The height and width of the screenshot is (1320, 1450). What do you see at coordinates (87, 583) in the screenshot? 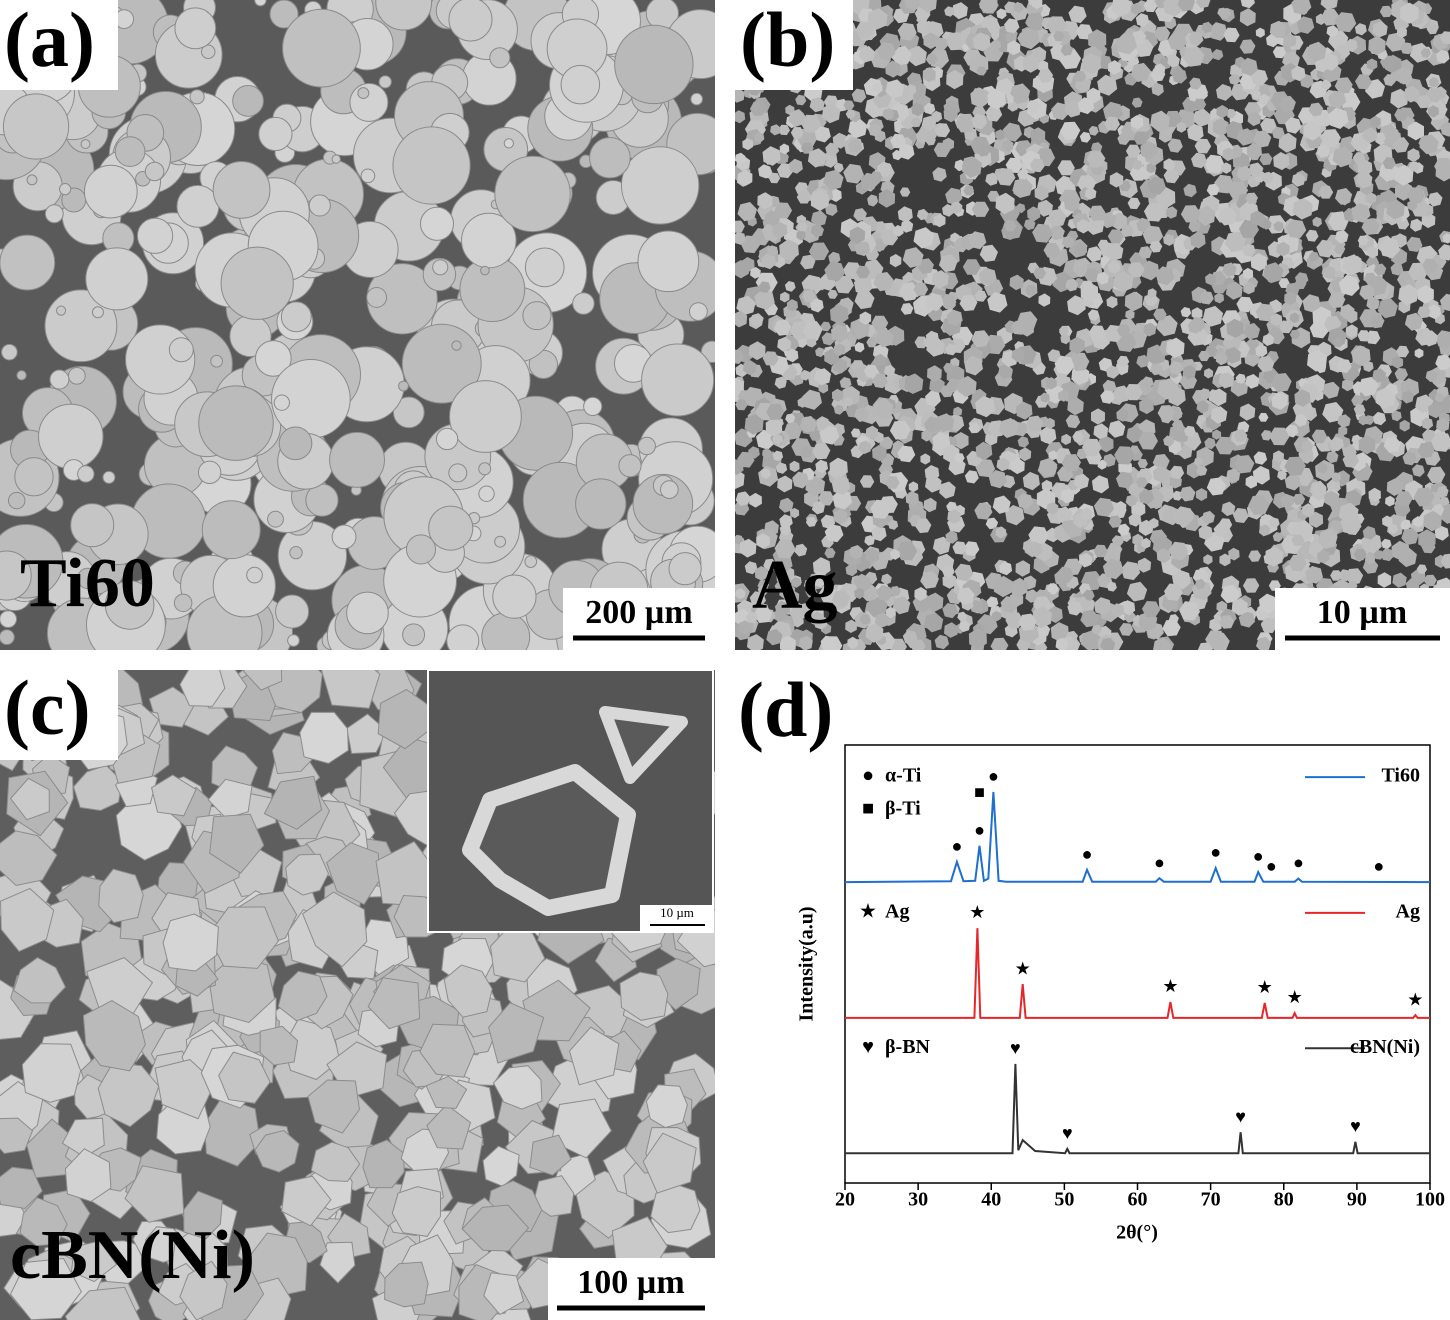
I see `material-label: Ti60` at bounding box center [87, 583].